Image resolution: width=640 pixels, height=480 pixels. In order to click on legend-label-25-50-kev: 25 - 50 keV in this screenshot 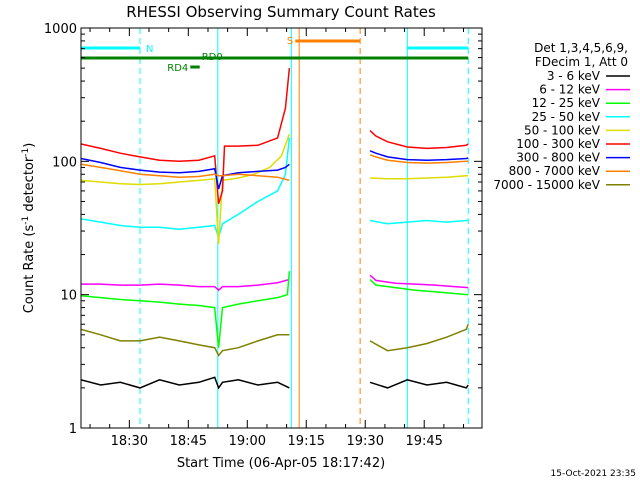, I will do `click(566, 117)`.